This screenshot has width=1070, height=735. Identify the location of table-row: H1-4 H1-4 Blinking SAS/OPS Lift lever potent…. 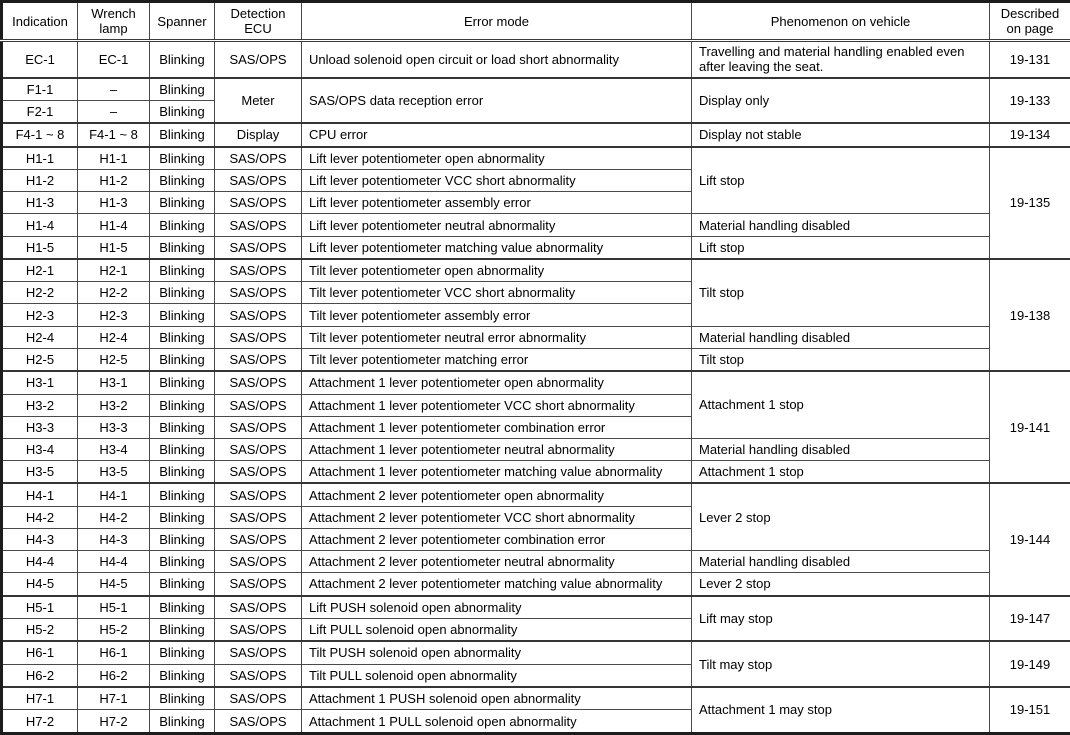
(535, 225).